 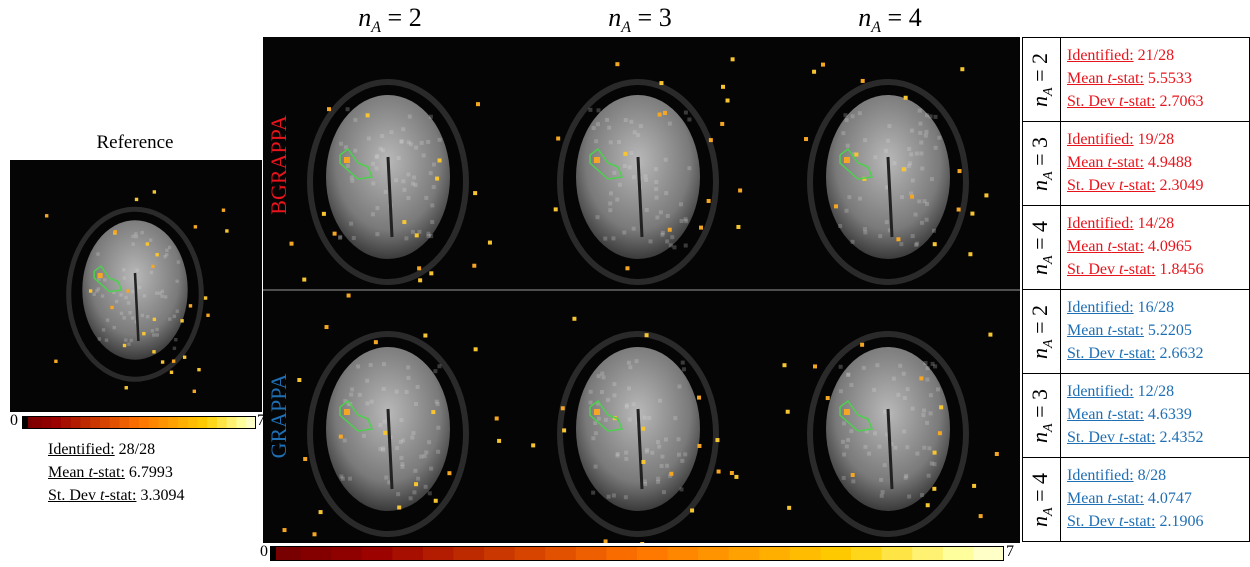 What do you see at coordinates (404, 17) in the screenshot?
I see `relation: = 2` at bounding box center [404, 17].